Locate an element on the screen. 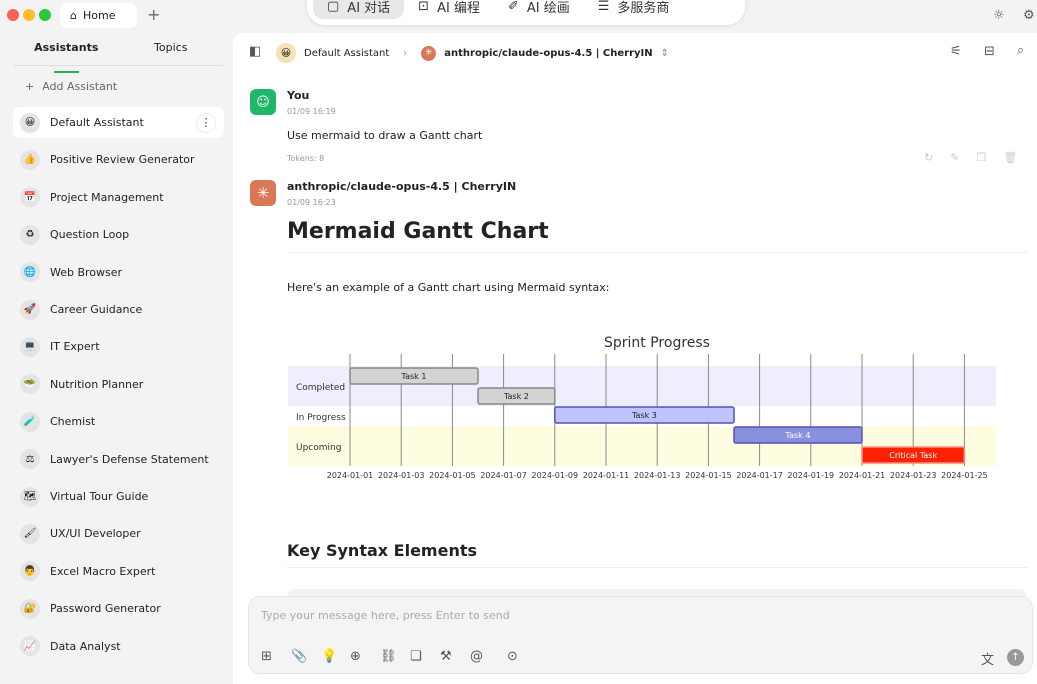 Image resolution: width=1037 pixels, height=684 pixels. assistant-emoji-icon: 💻 is located at coordinates (30, 346).